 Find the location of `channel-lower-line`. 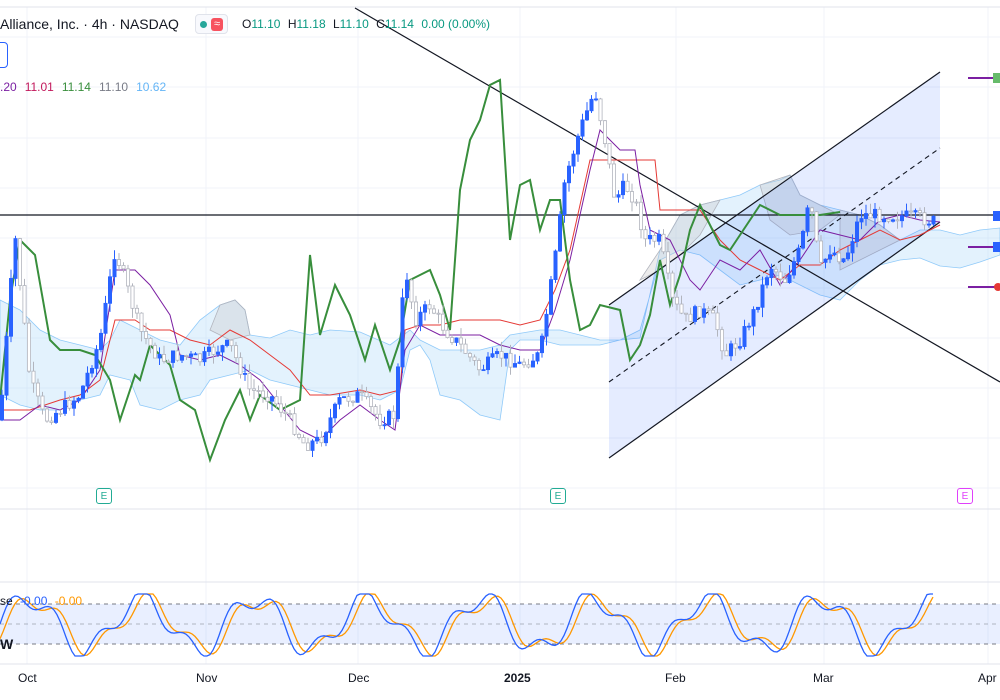

channel-lower-line is located at coordinates (774, 340).